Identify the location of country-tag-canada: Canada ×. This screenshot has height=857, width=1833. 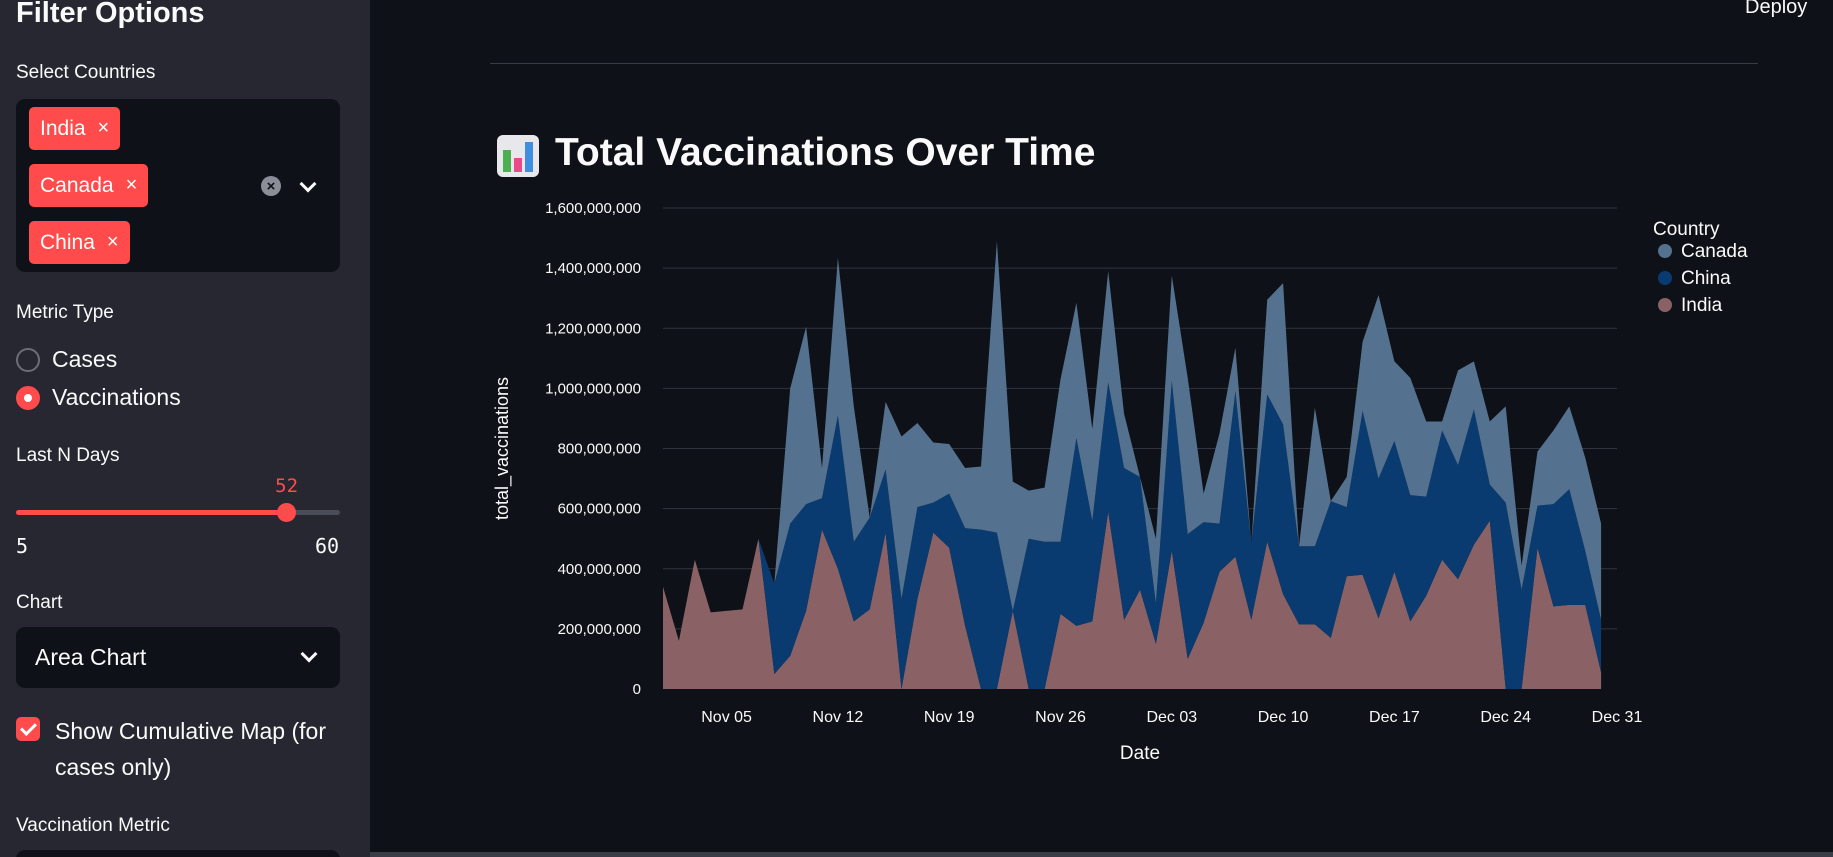
(89, 185).